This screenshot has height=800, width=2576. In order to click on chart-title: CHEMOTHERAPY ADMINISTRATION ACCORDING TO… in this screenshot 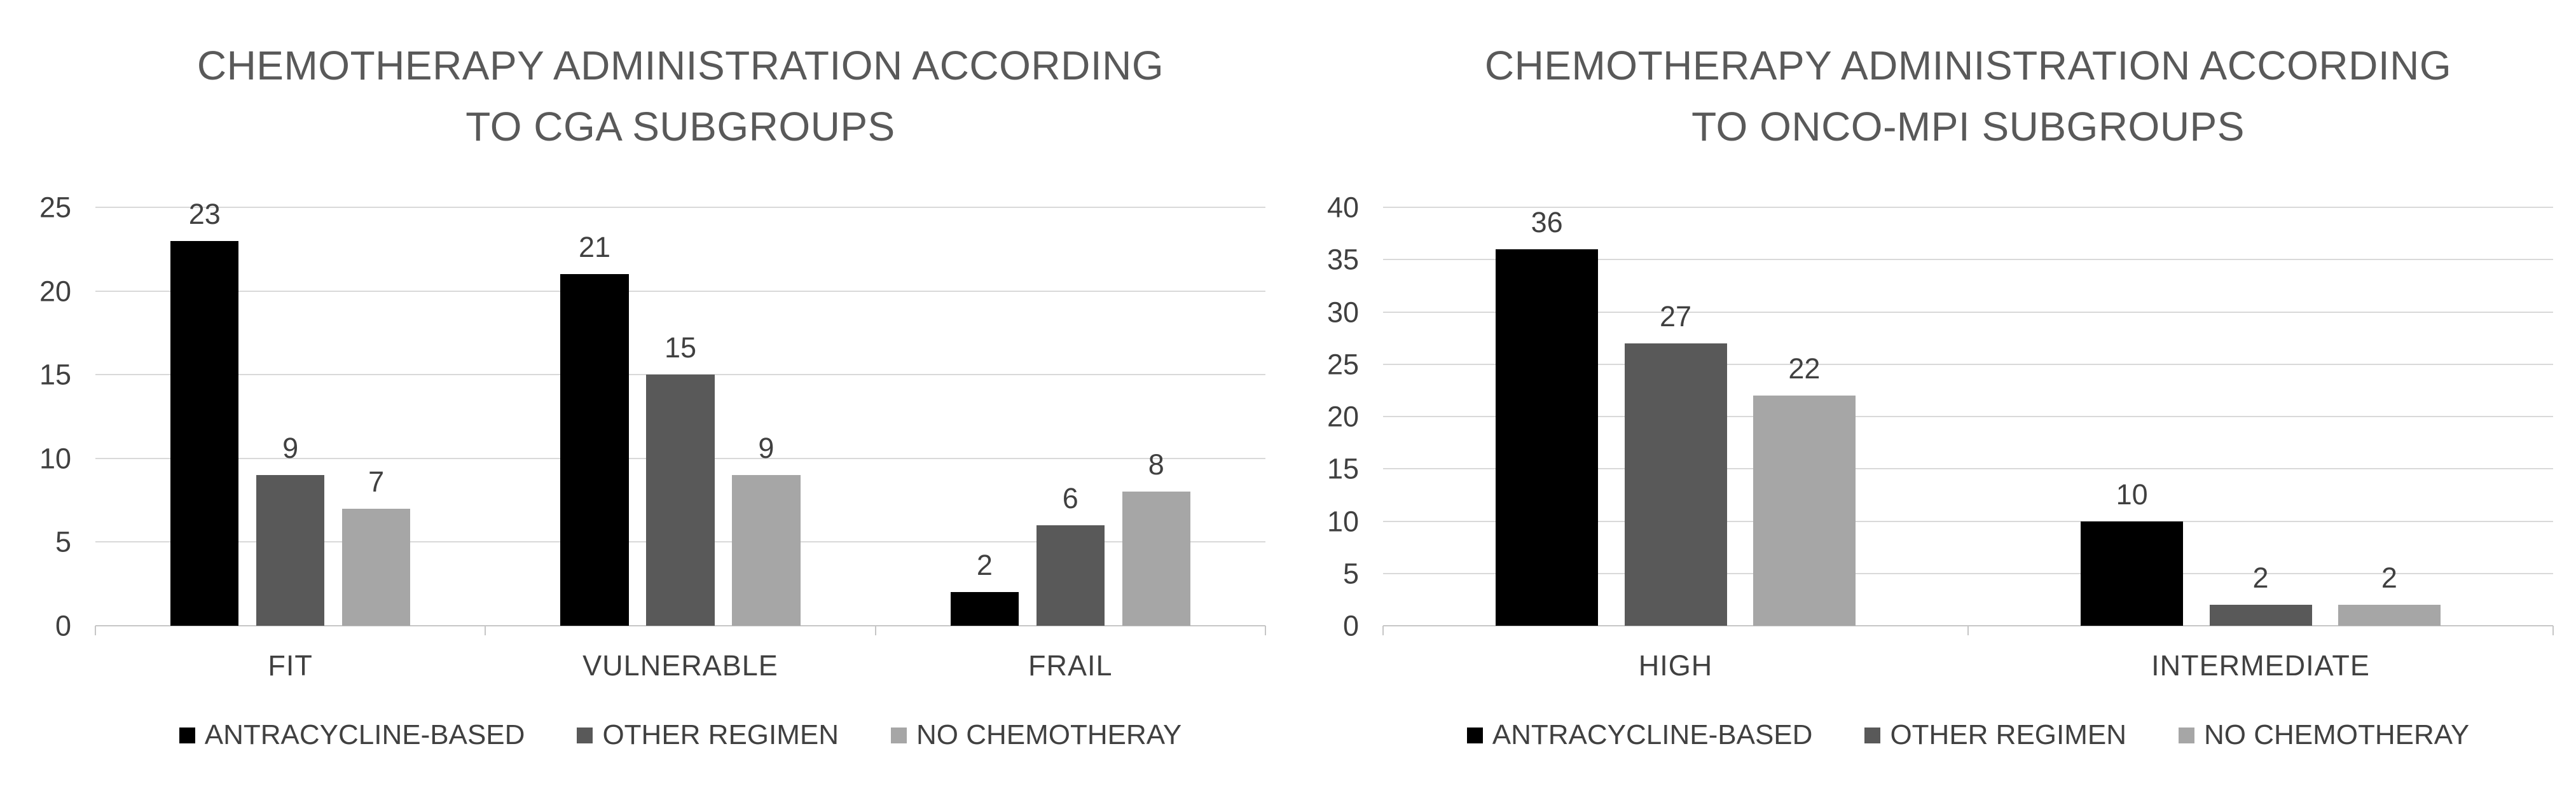, I will do `click(1968, 96)`.